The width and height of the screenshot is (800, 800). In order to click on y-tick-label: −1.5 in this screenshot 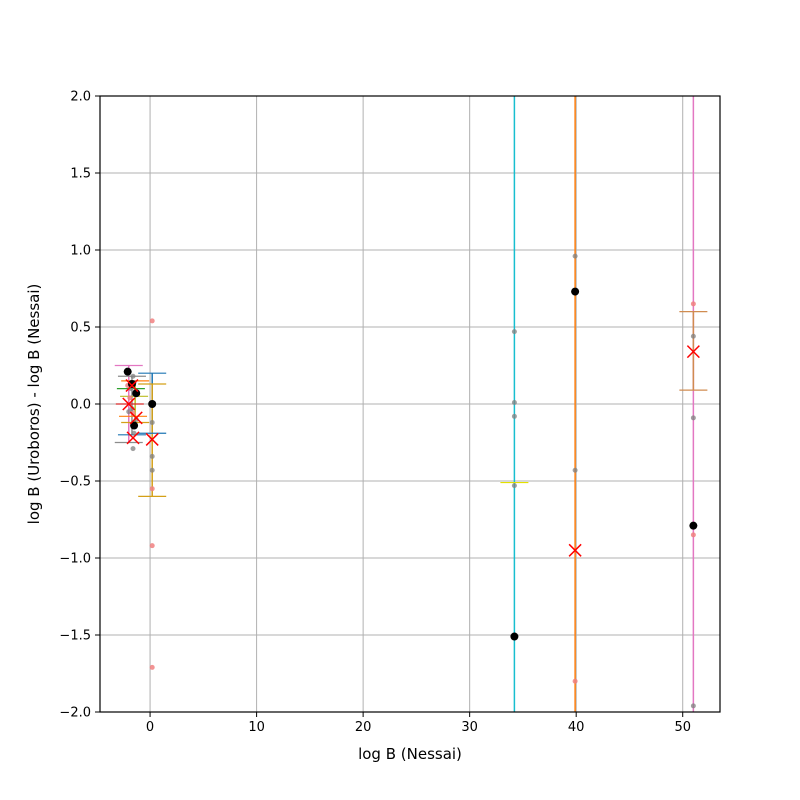, I will do `click(75, 636)`.